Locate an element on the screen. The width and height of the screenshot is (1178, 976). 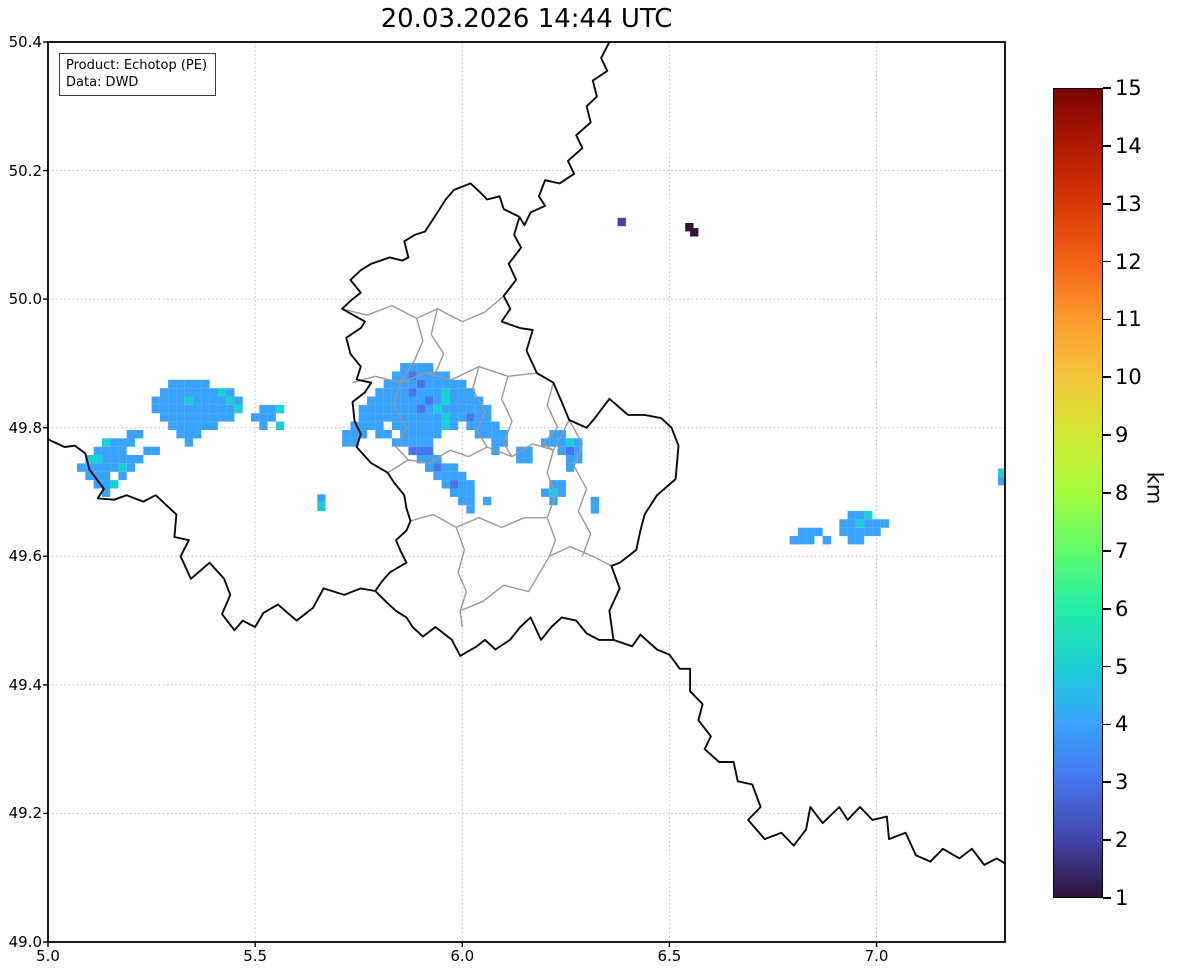
colorbar-tick-label: 14 is located at coordinates (1128, 145).